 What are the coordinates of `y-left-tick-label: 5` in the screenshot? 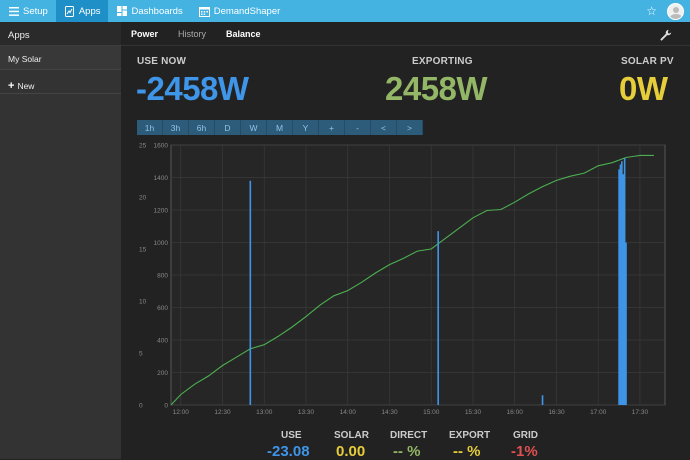 It's located at (141, 354).